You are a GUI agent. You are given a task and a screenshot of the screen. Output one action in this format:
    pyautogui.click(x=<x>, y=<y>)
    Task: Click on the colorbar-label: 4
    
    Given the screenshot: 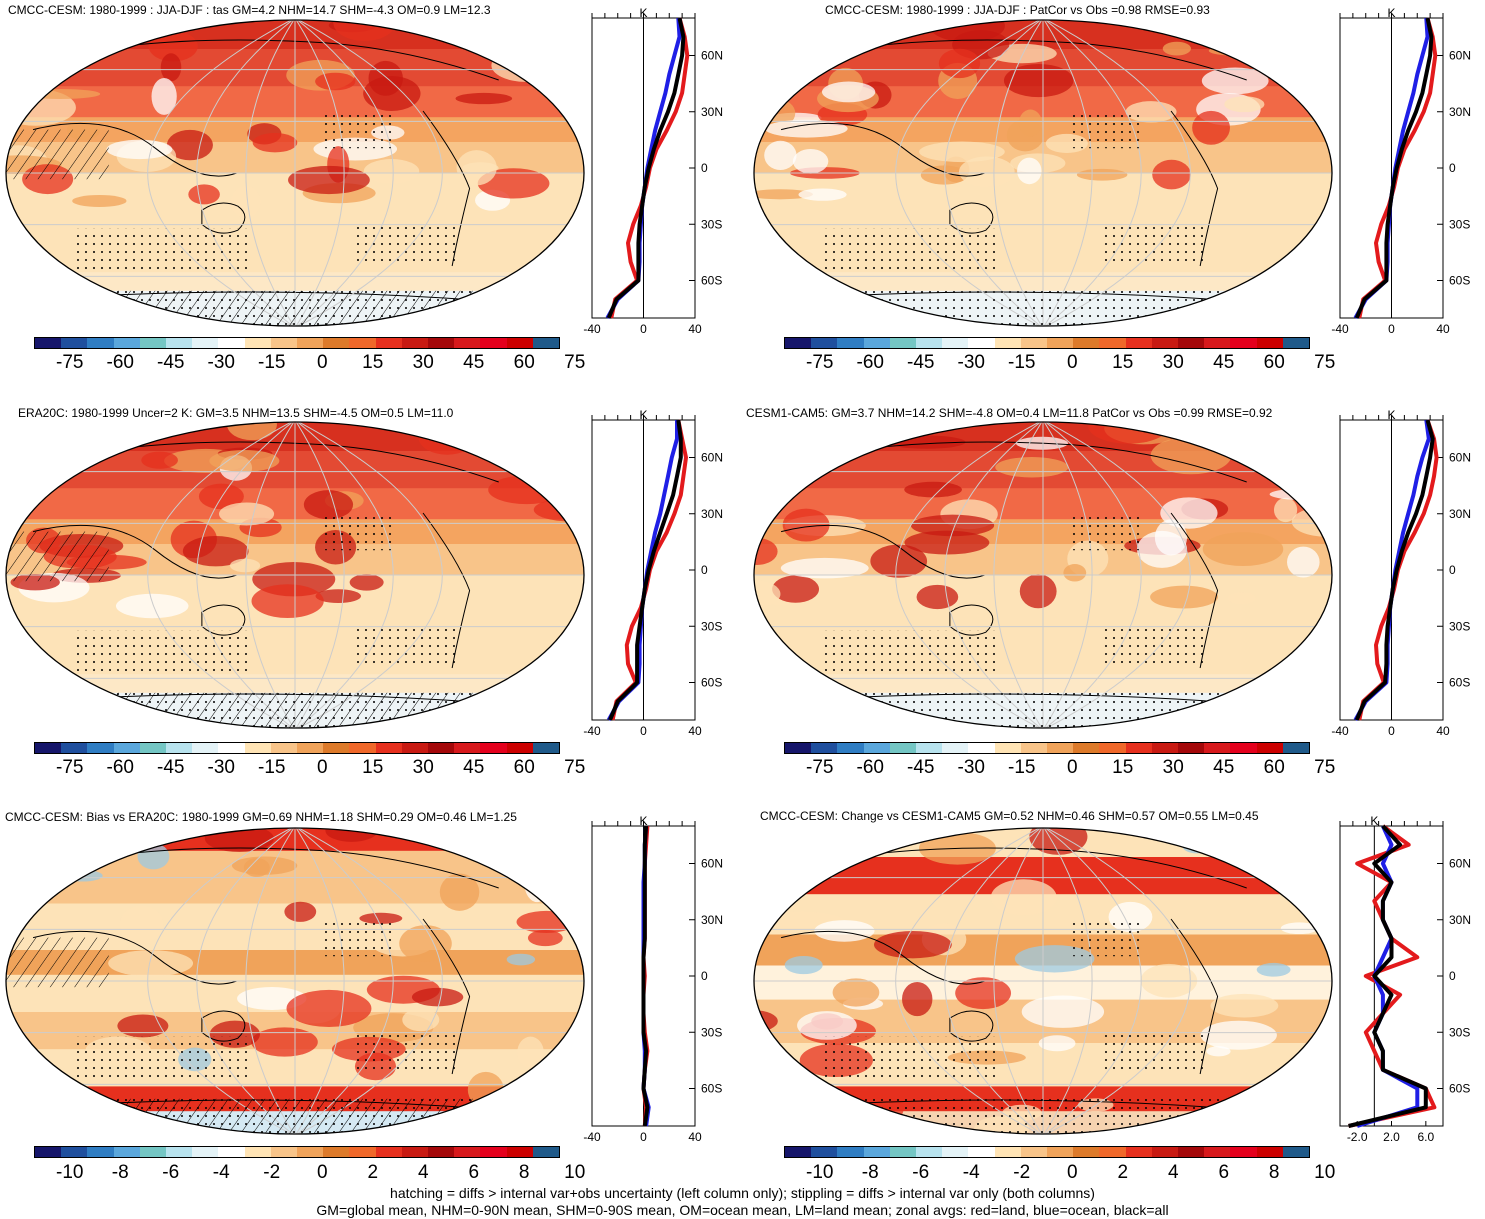 What is the action you would take?
    pyautogui.click(x=423, y=1172)
    